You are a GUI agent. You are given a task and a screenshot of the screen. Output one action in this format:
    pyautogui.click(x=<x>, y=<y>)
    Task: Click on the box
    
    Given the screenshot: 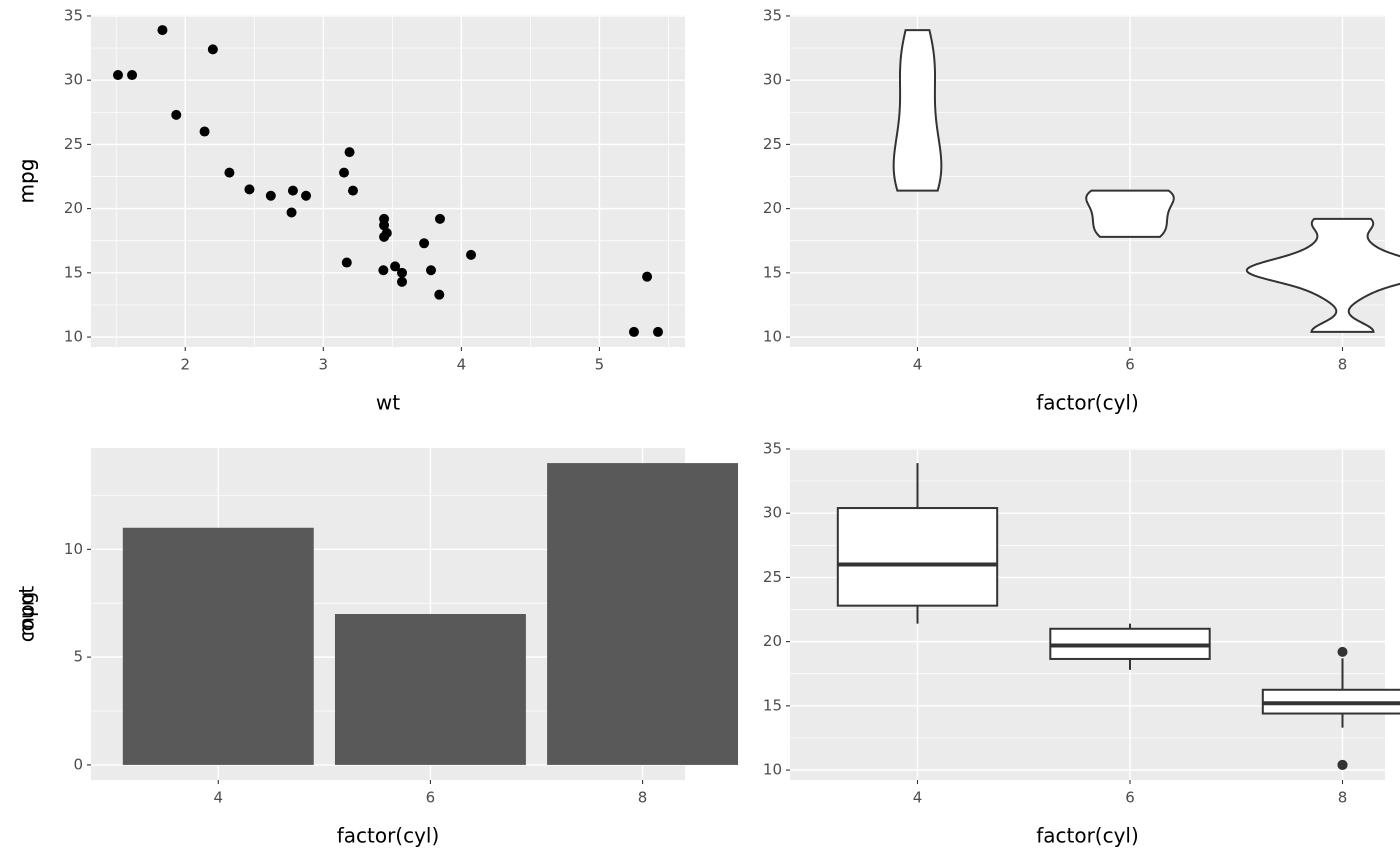 What is the action you would take?
    pyautogui.click(x=917, y=557)
    